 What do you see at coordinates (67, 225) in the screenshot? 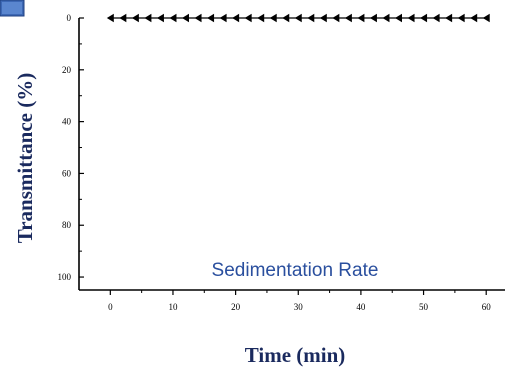
I see `y-tick-label: 80` at bounding box center [67, 225].